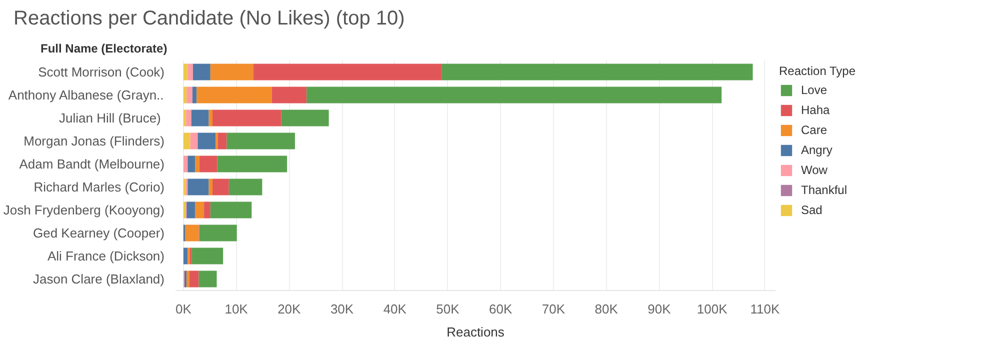 The image size is (1000, 350). What do you see at coordinates (92, 164) in the screenshot?
I see `y-tick-label: Adam Bandt (Melbourne)` at bounding box center [92, 164].